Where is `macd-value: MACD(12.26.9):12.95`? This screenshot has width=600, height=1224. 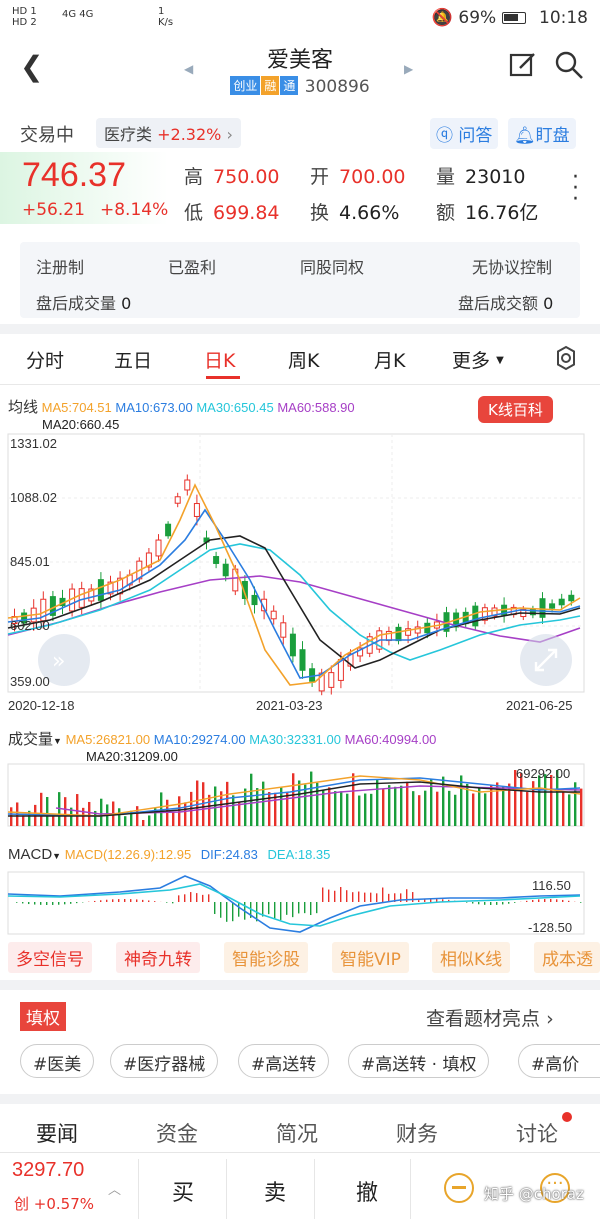 macd-value: MACD(12.26.9):12.95 is located at coordinates (128, 854).